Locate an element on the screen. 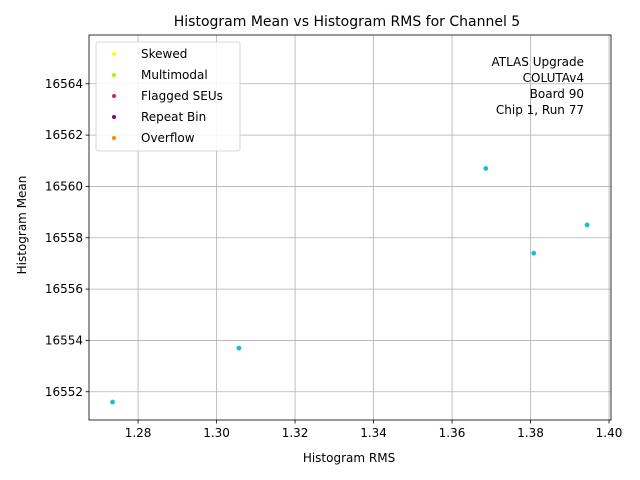 The height and width of the screenshot is (480, 640). legend-label: Multimodal is located at coordinates (174, 75).